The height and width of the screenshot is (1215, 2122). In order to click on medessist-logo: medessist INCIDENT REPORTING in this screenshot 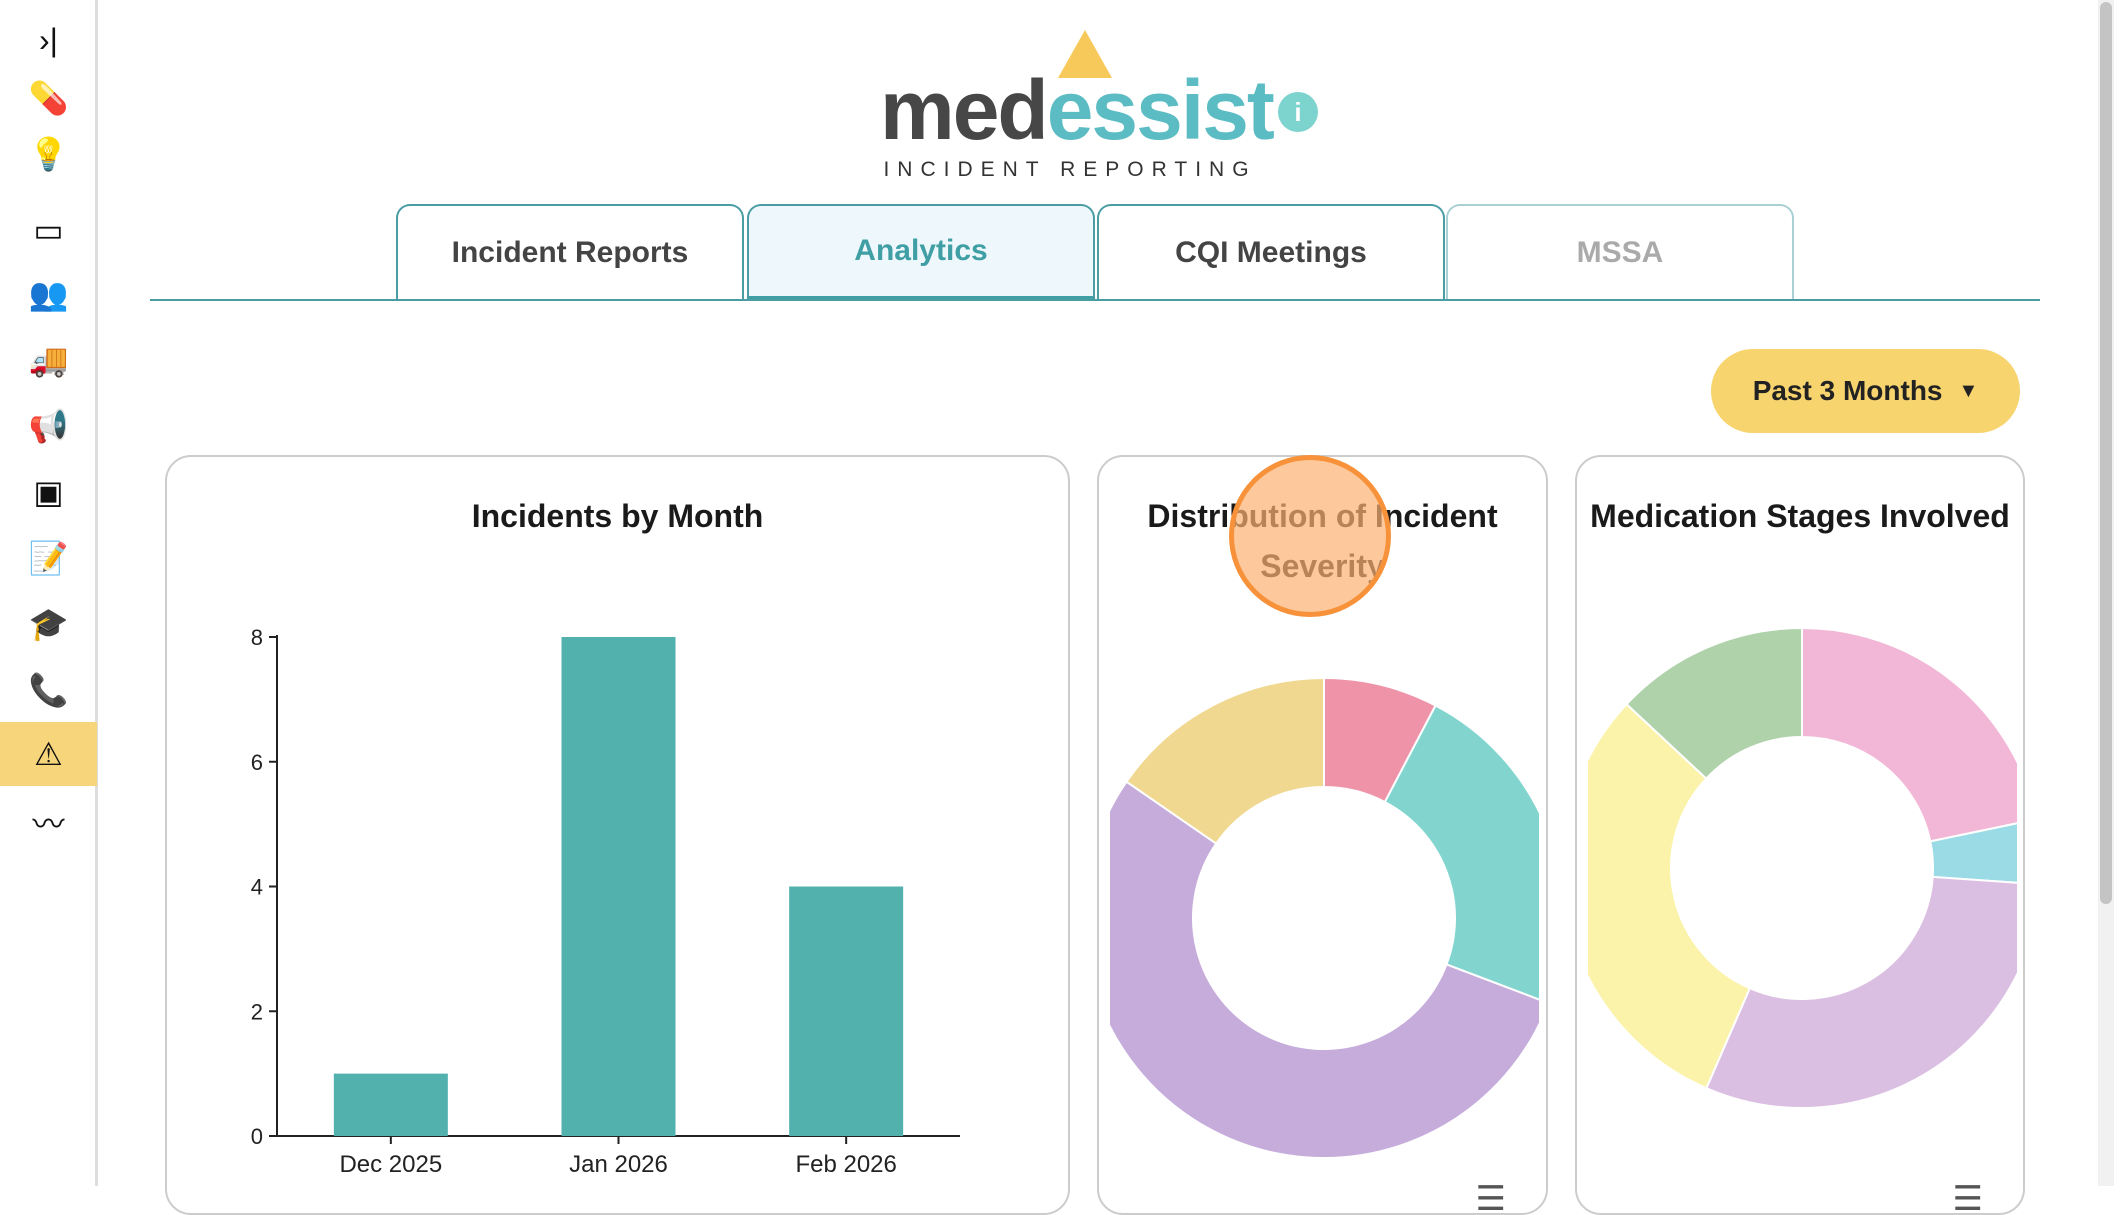, I will do `click(1077, 105)`.